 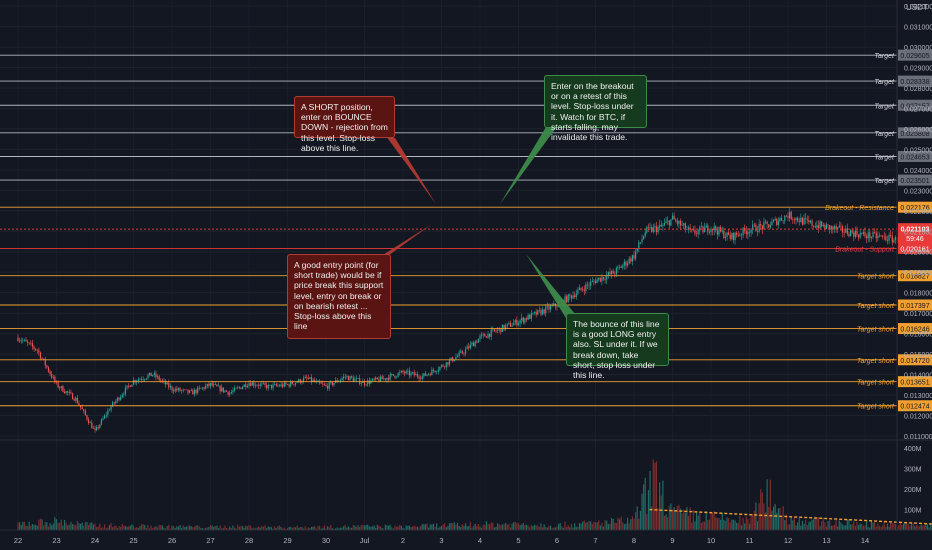 What do you see at coordinates (557, 540) in the screenshot?
I see `time-tick-label: 6` at bounding box center [557, 540].